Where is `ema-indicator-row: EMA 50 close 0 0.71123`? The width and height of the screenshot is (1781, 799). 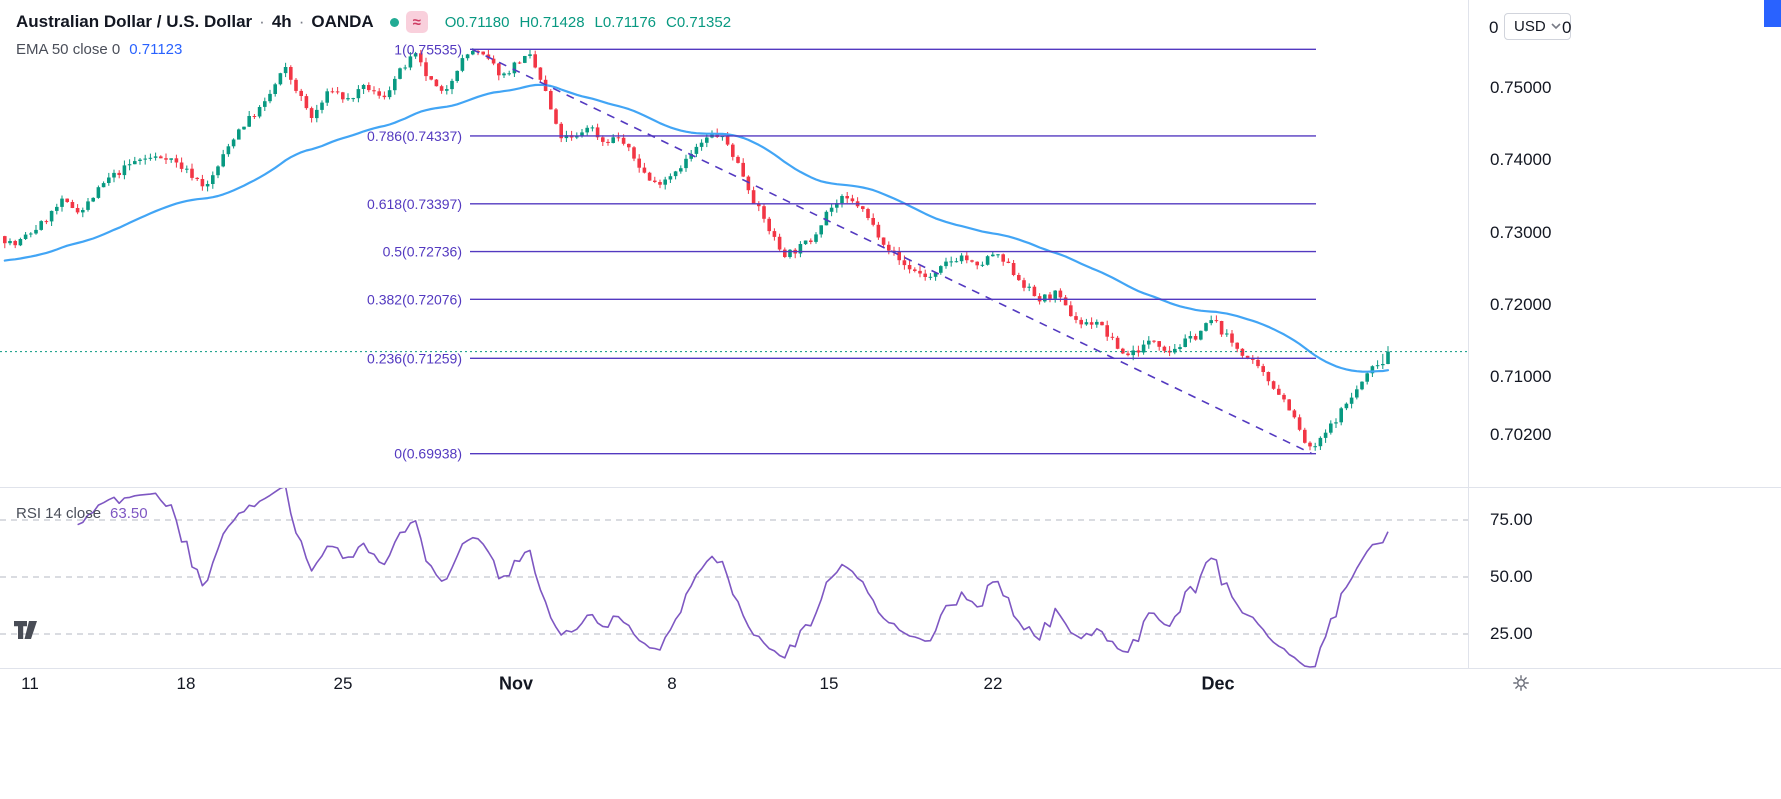
ema-indicator-row: EMA 50 close 0 0.71123 is located at coordinates (99, 49).